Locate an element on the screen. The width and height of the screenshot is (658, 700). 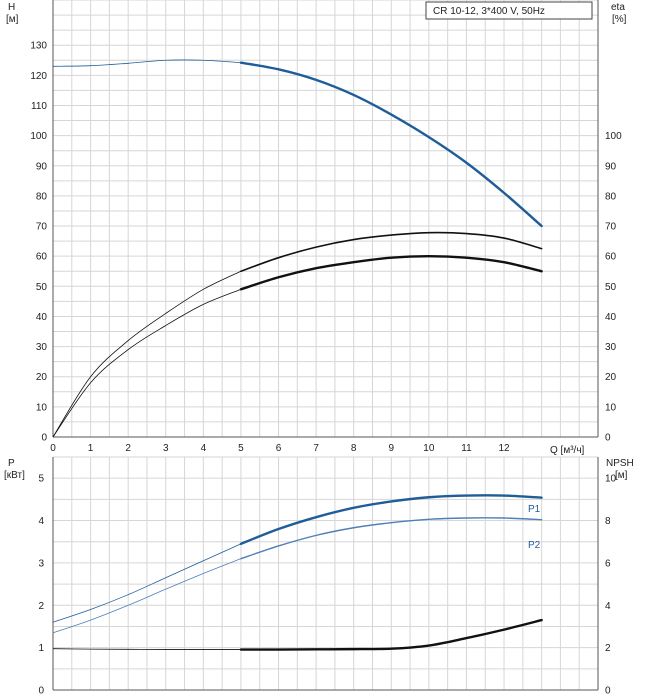
tick-label-flow: 8 is located at coordinates (354, 448).